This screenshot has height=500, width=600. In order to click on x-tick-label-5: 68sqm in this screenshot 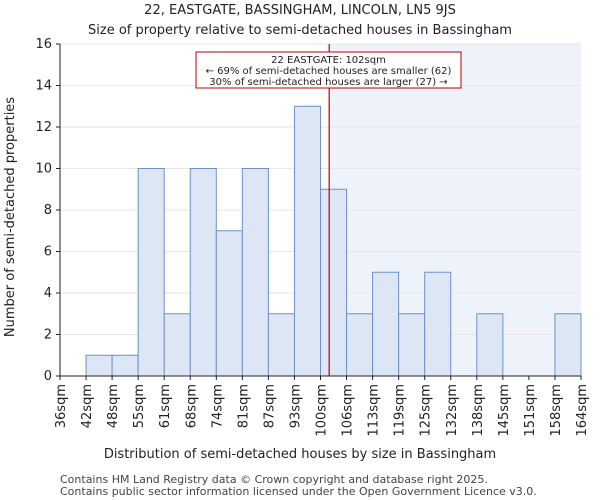, I will do `click(191, 406)`.